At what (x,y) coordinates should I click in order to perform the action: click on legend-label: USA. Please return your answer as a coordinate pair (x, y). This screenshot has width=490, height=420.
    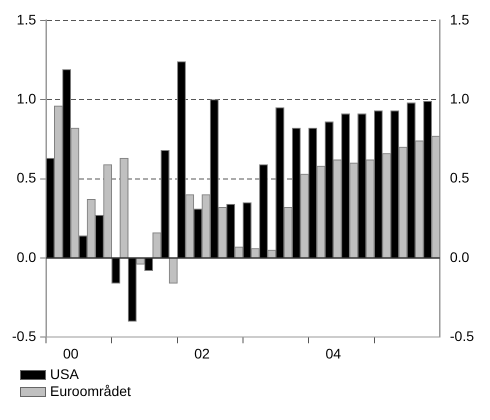
    Looking at the image, I should click on (64, 374).